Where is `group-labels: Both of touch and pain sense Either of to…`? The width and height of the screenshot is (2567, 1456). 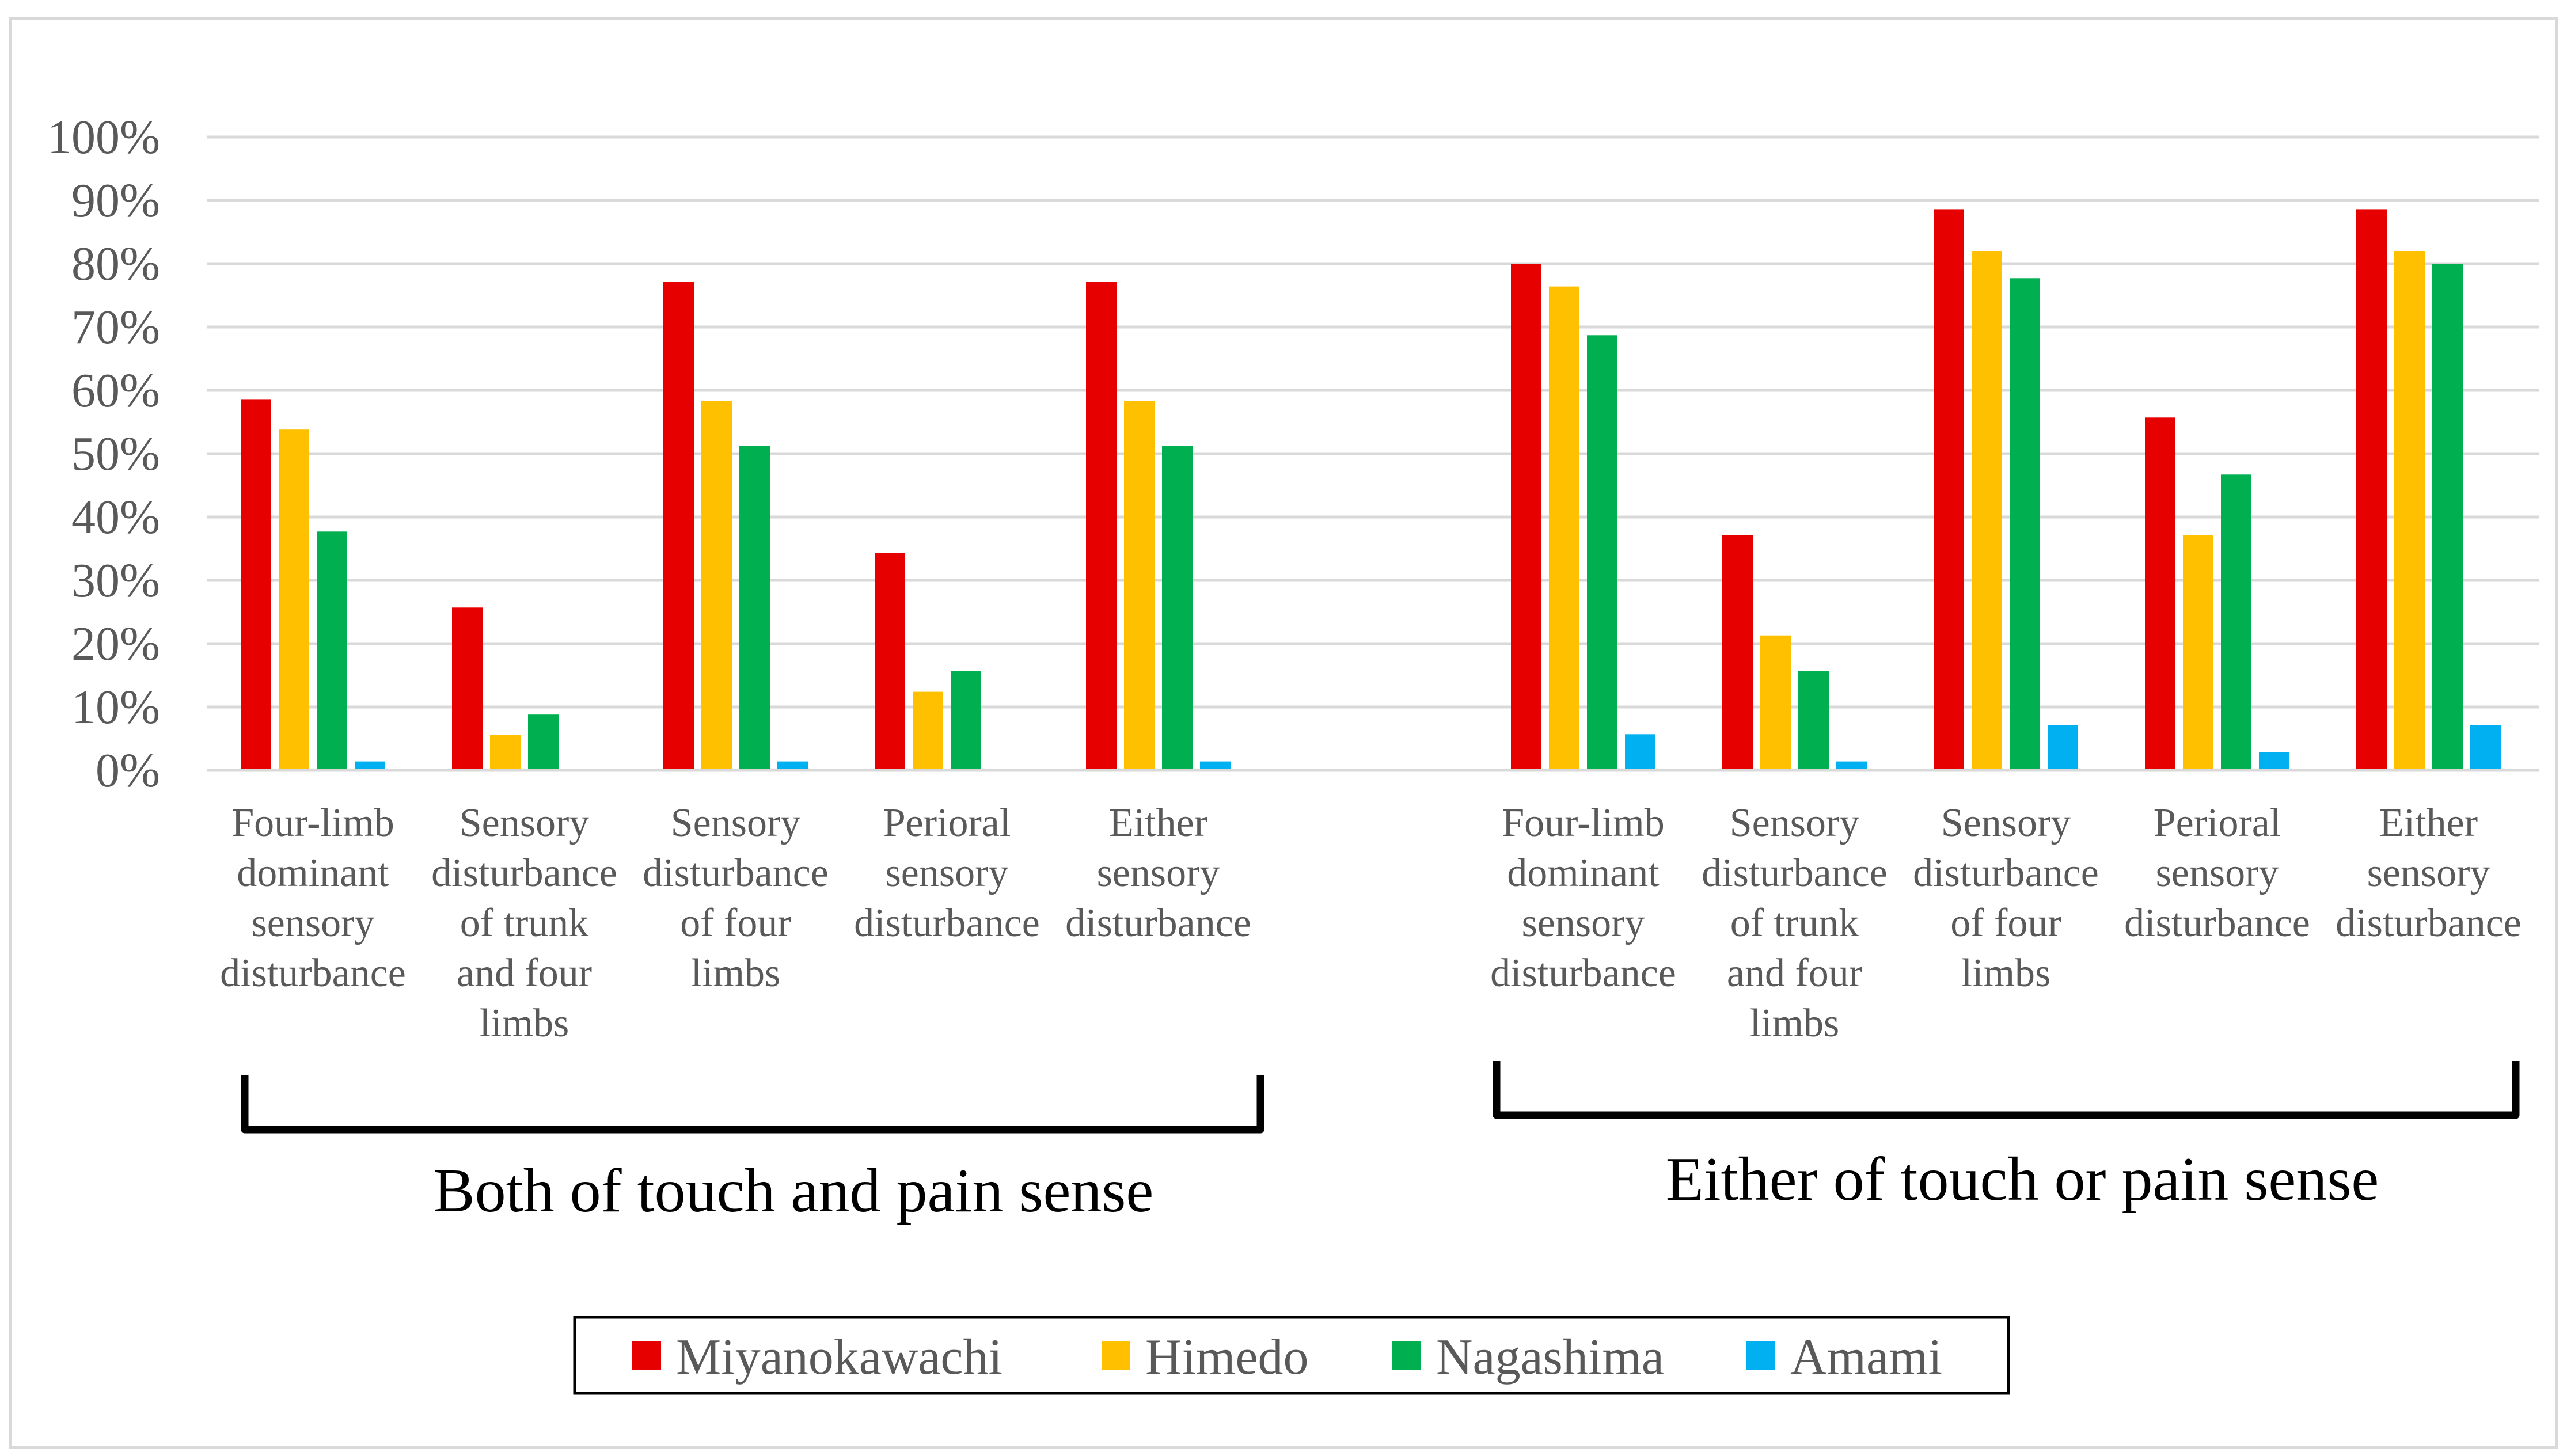
group-labels: Both of touch and pain sense Either of to… is located at coordinates (1406, 1185).